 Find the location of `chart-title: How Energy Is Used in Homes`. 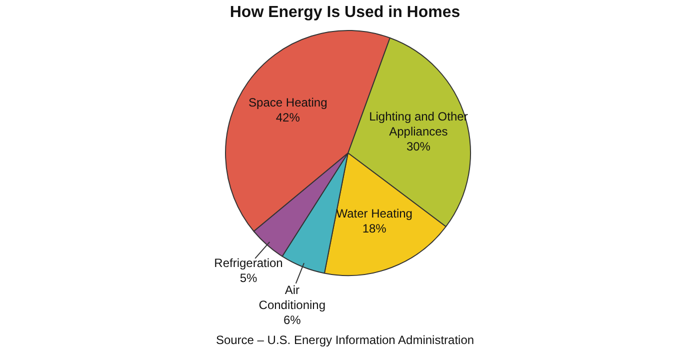

chart-title: How Energy Is Used in Homes is located at coordinates (345, 13).